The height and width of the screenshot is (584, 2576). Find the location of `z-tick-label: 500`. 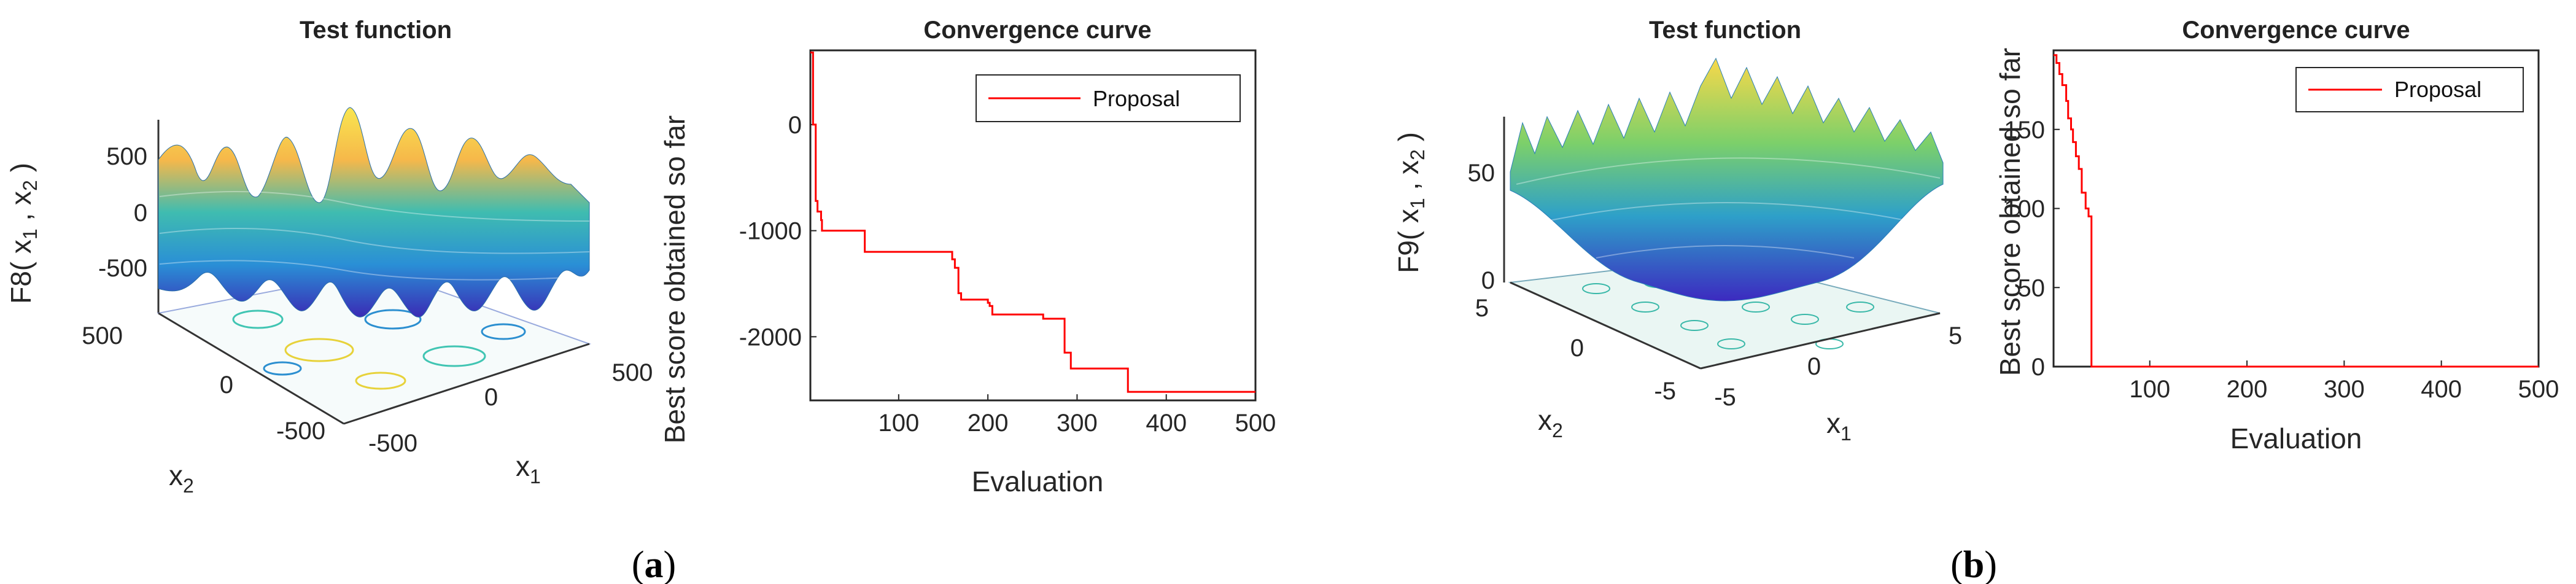

z-tick-label: 500 is located at coordinates (126, 156).